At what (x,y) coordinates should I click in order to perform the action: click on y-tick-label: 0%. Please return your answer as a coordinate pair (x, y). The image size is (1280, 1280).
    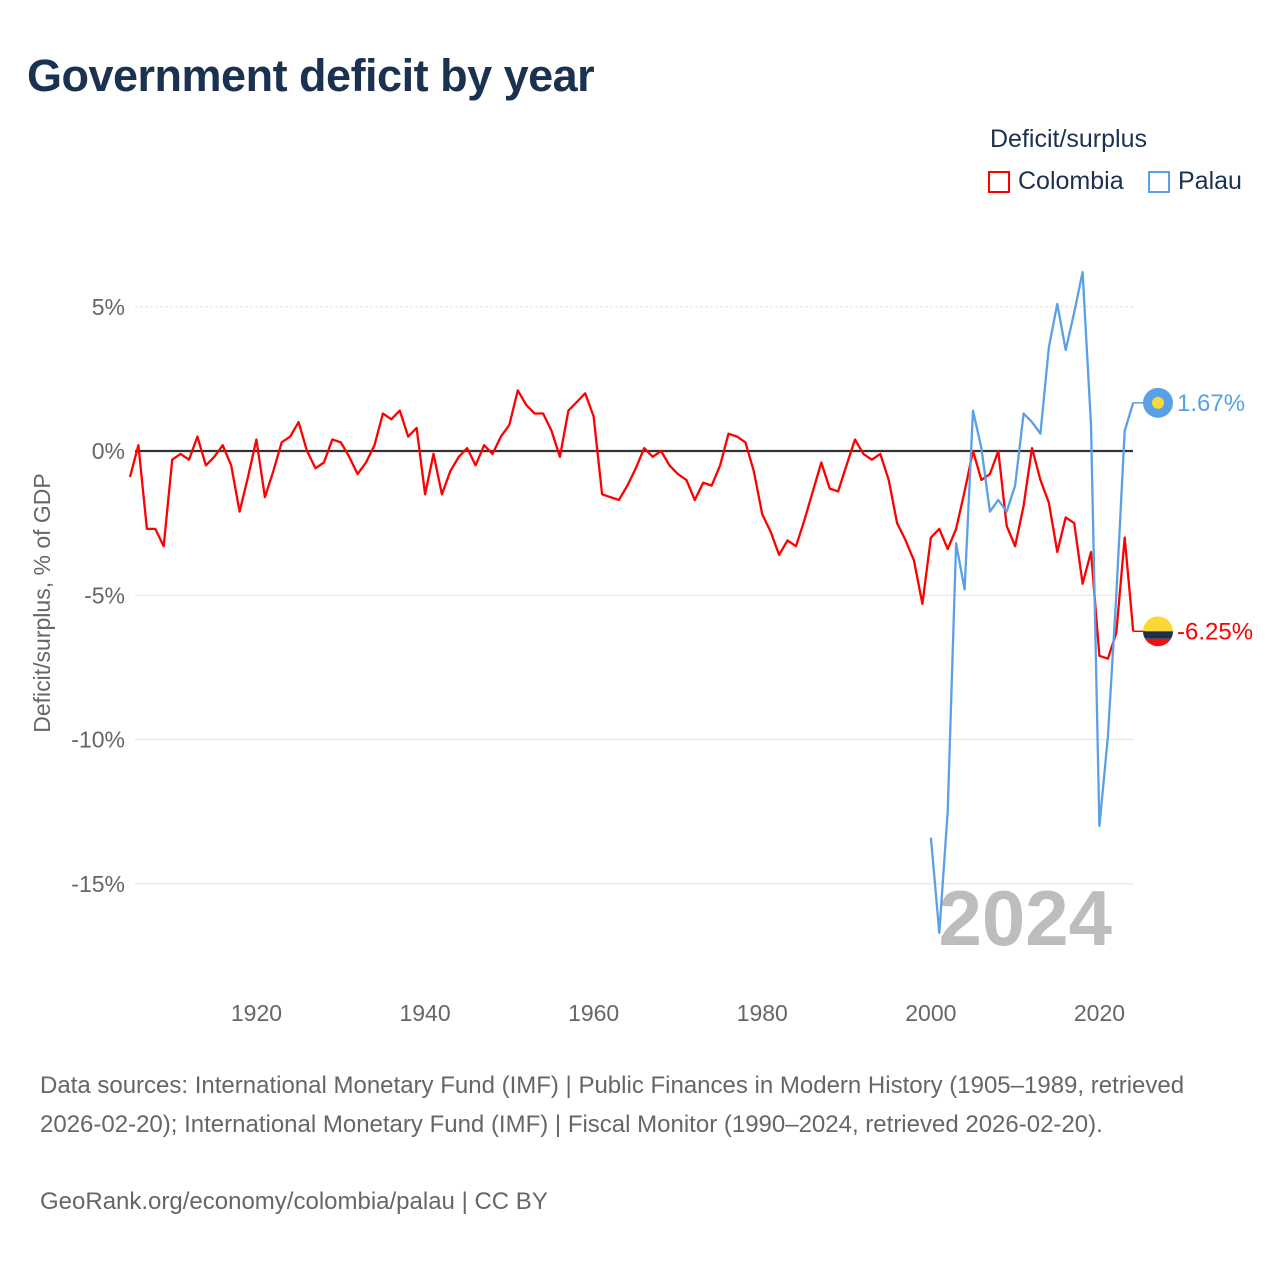
    Looking at the image, I should click on (108, 451).